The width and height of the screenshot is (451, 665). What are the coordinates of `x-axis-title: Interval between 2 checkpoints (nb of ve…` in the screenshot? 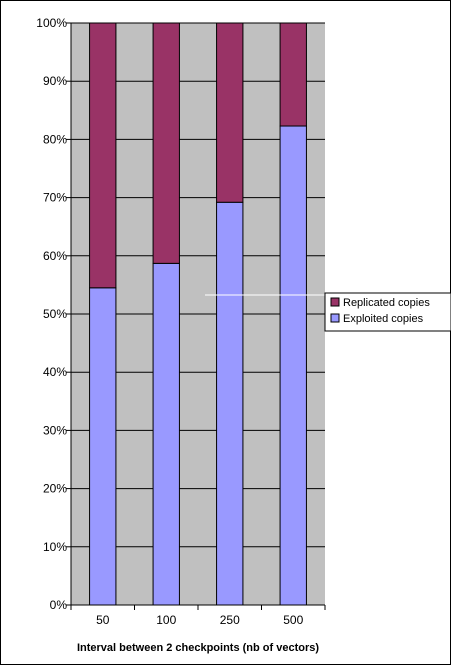 It's located at (198, 648).